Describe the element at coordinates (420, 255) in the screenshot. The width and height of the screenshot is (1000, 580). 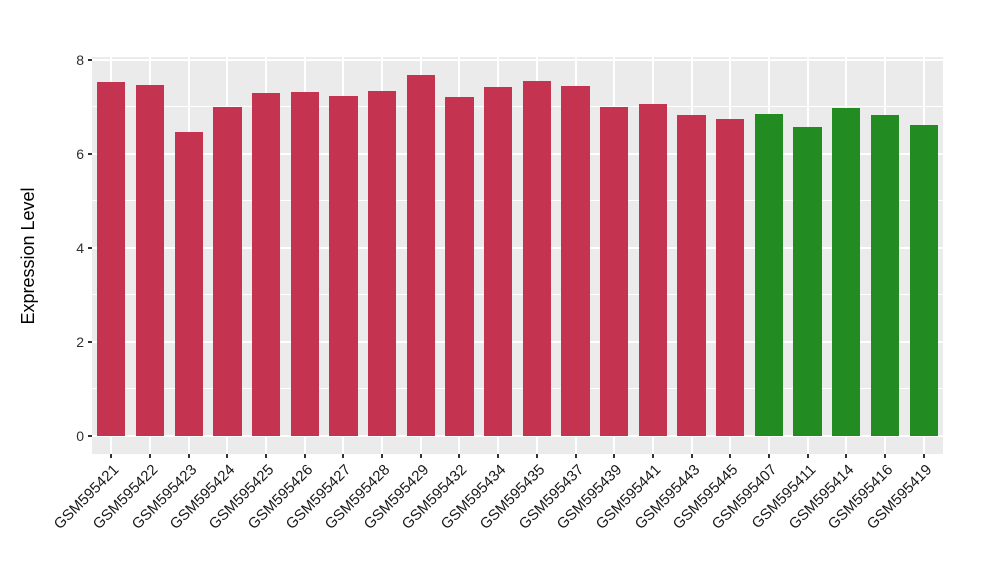
I see `bar-GSM595429` at that location.